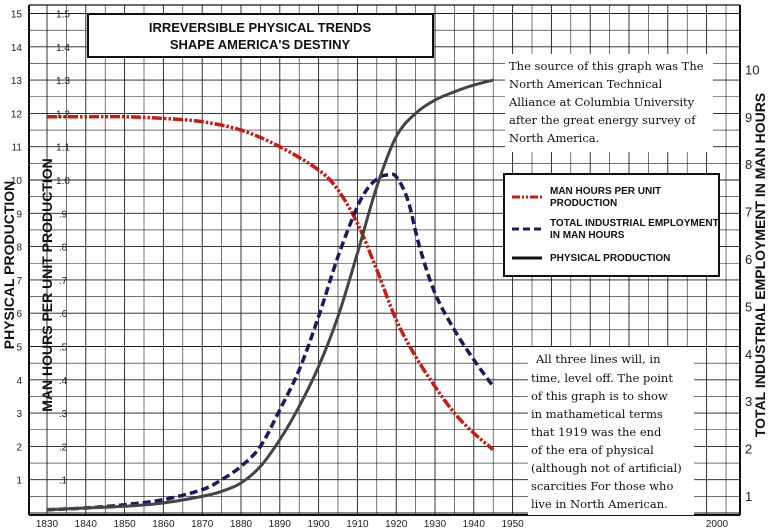 The height and width of the screenshot is (532, 777). Describe the element at coordinates (748, 259) in the screenshot. I see `tick-label-right: 6` at that location.